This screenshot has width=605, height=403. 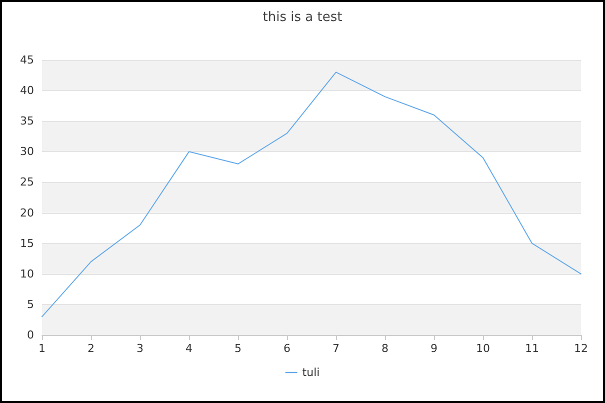 What do you see at coordinates (30, 335) in the screenshot?
I see `y-tick-label: 0` at bounding box center [30, 335].